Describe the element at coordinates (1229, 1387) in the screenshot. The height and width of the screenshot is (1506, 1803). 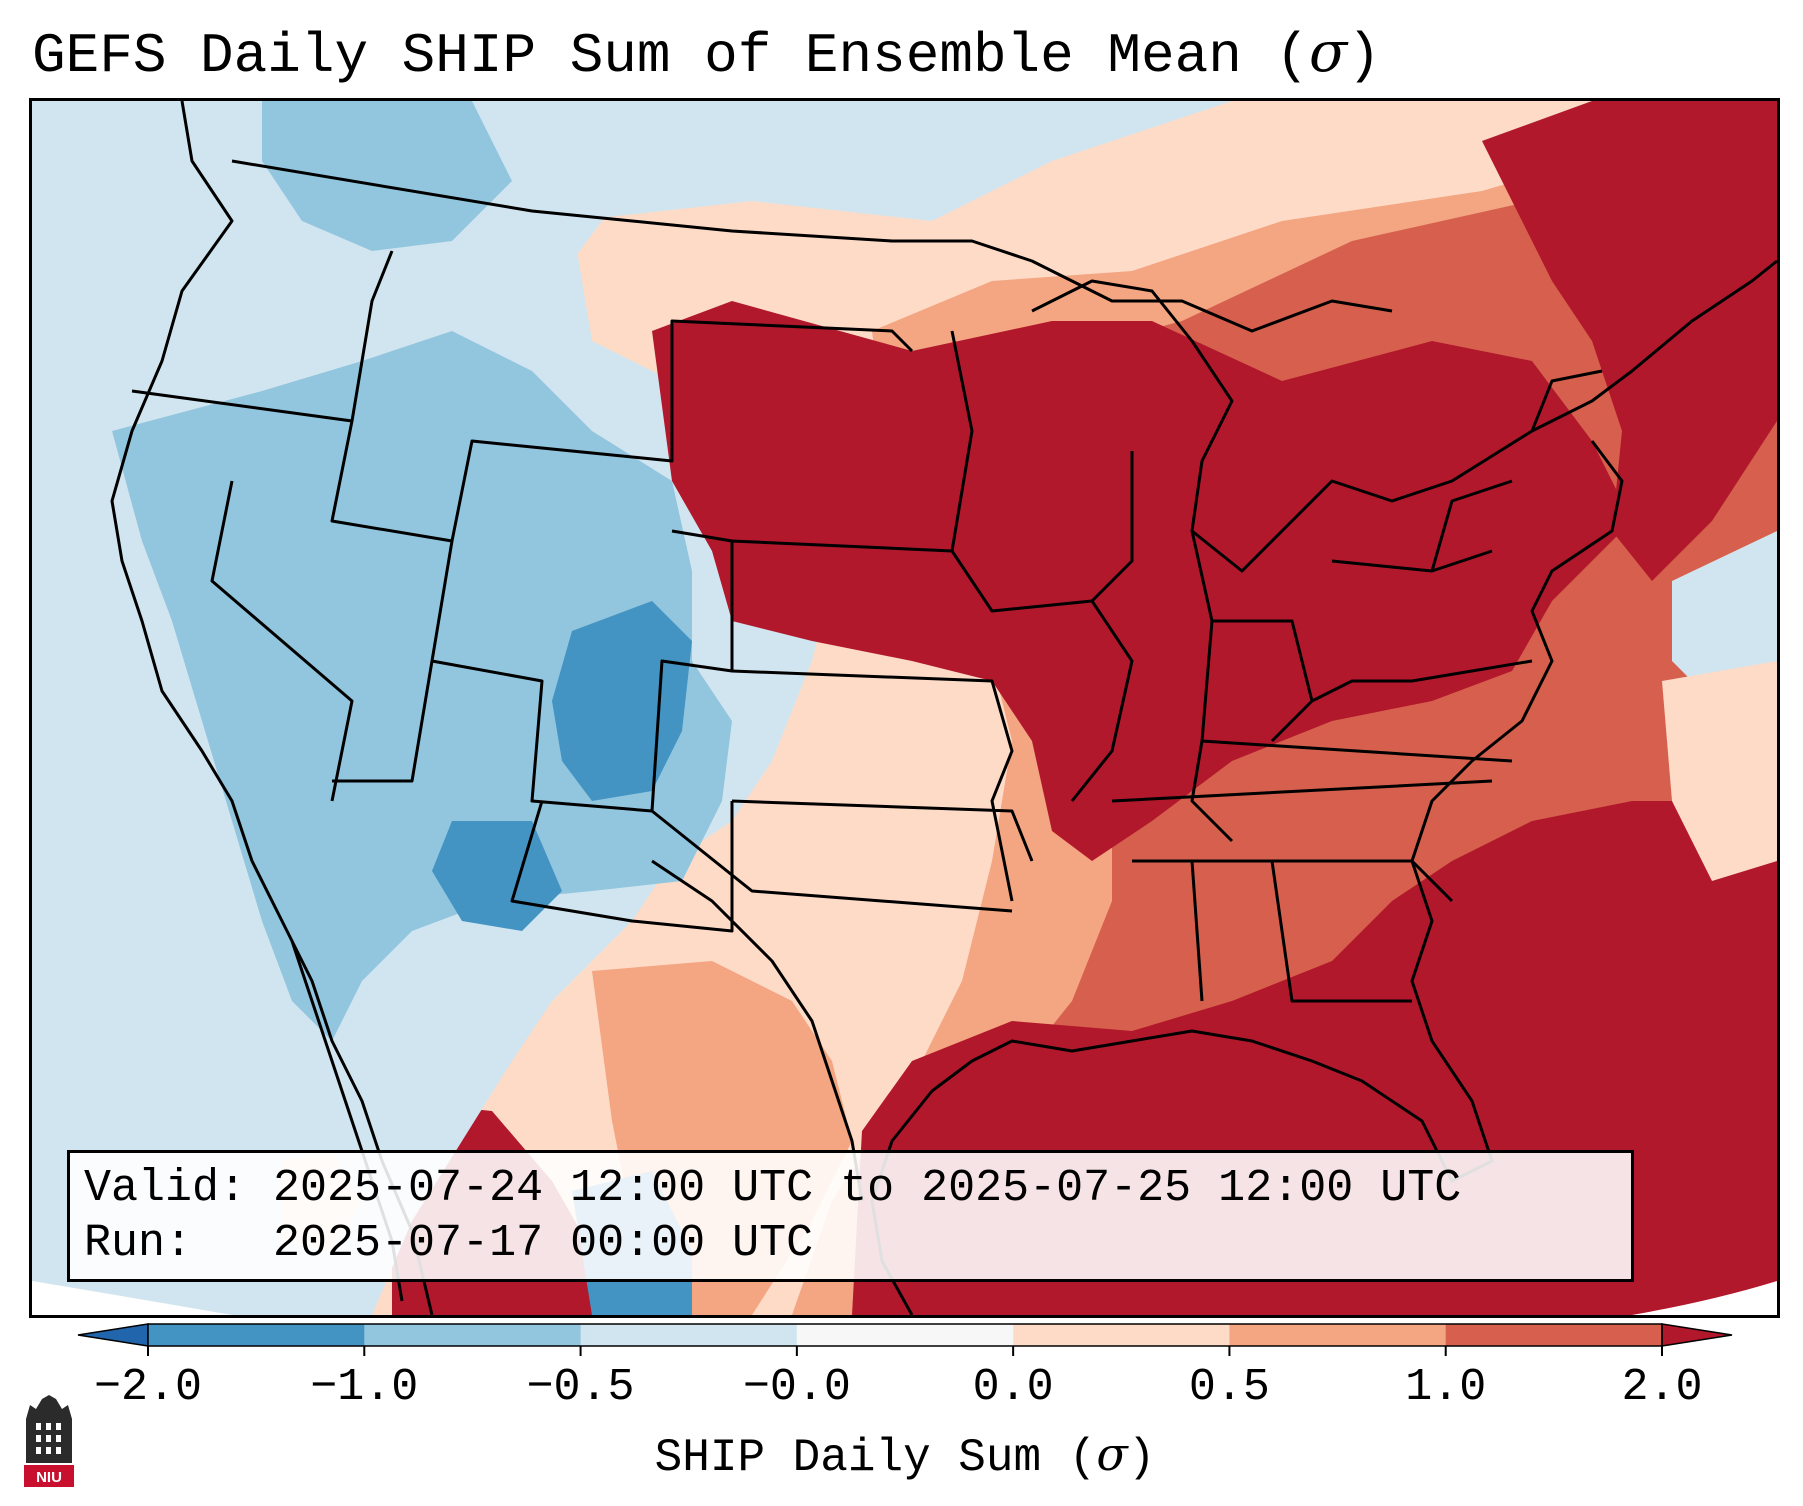
I see `colorbar-tick-label: 0.5` at that location.